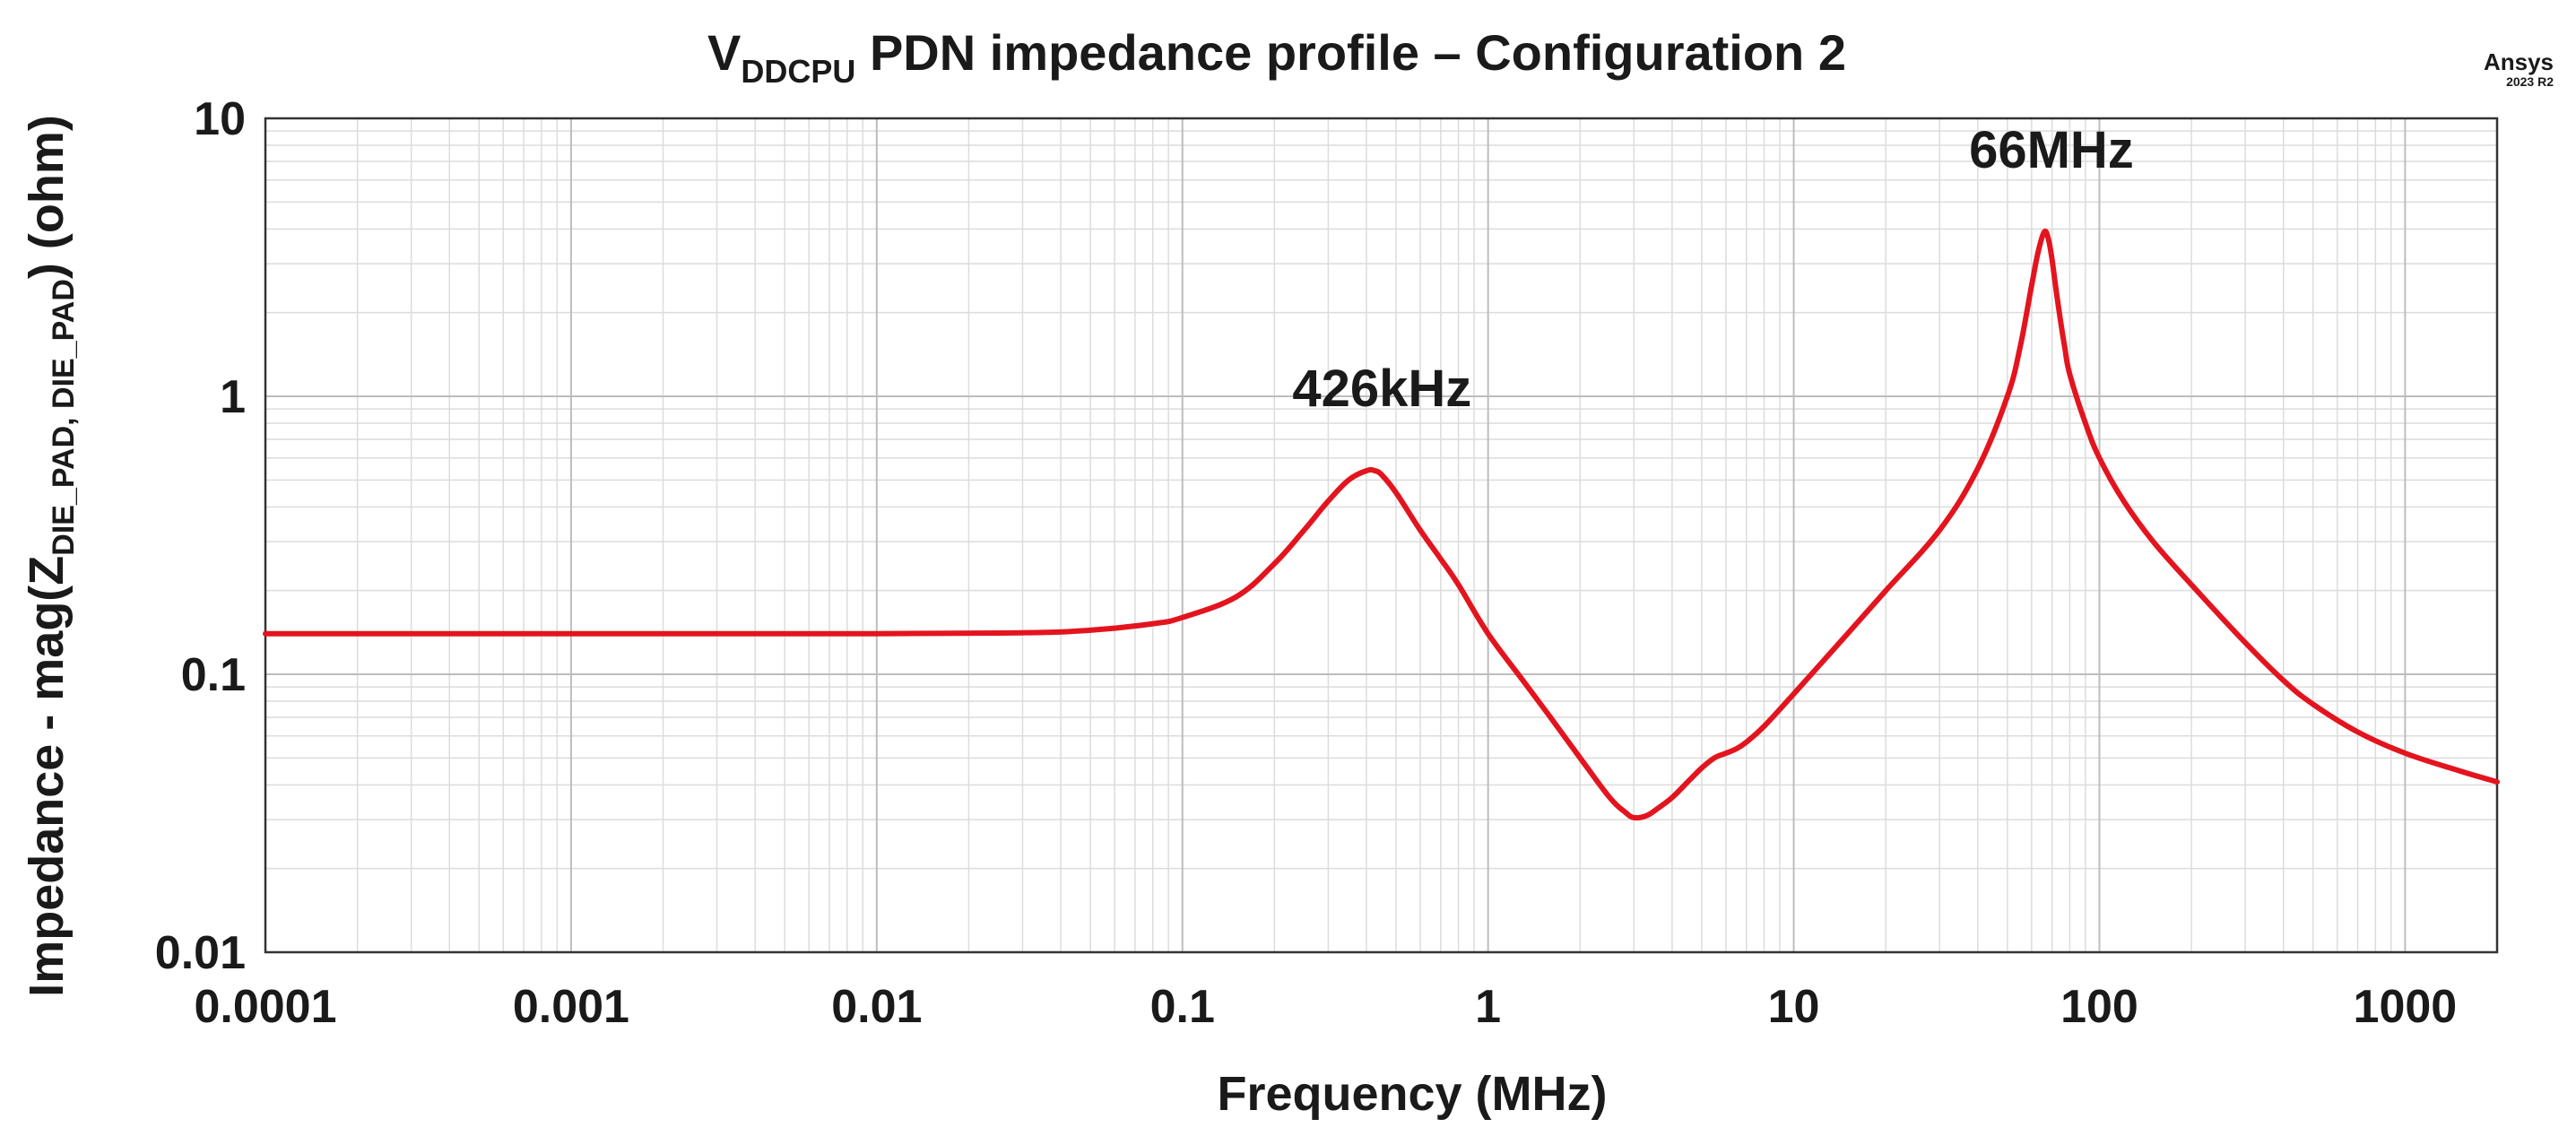  I want to click on y-tick-labels: 0.01 0.1 1 10, so click(200, 536).